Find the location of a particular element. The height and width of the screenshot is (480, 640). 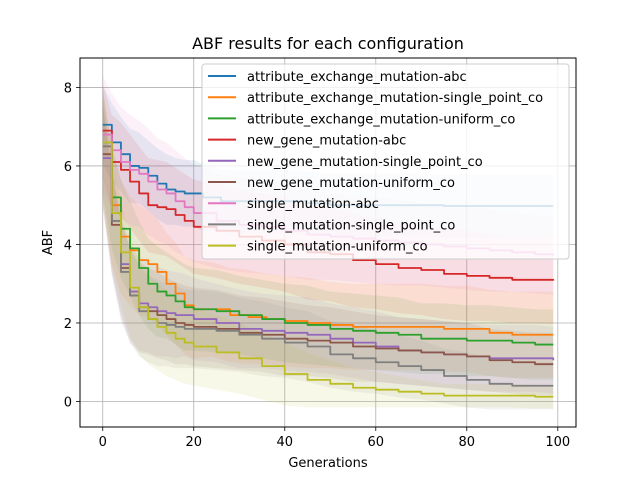

y-tick-label: 8 is located at coordinates (68, 88).